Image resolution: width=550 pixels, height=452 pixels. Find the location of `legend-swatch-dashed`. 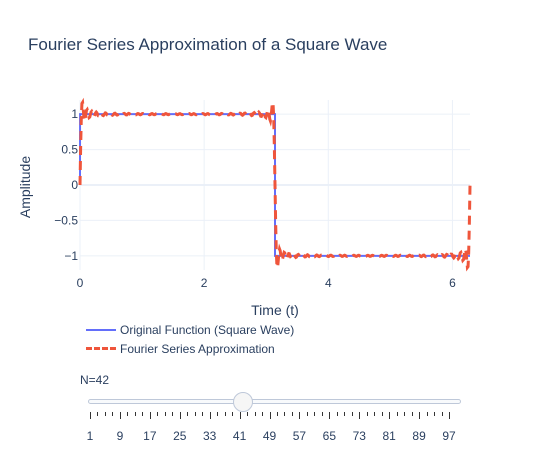

legend-swatch-dashed is located at coordinates (101, 348).